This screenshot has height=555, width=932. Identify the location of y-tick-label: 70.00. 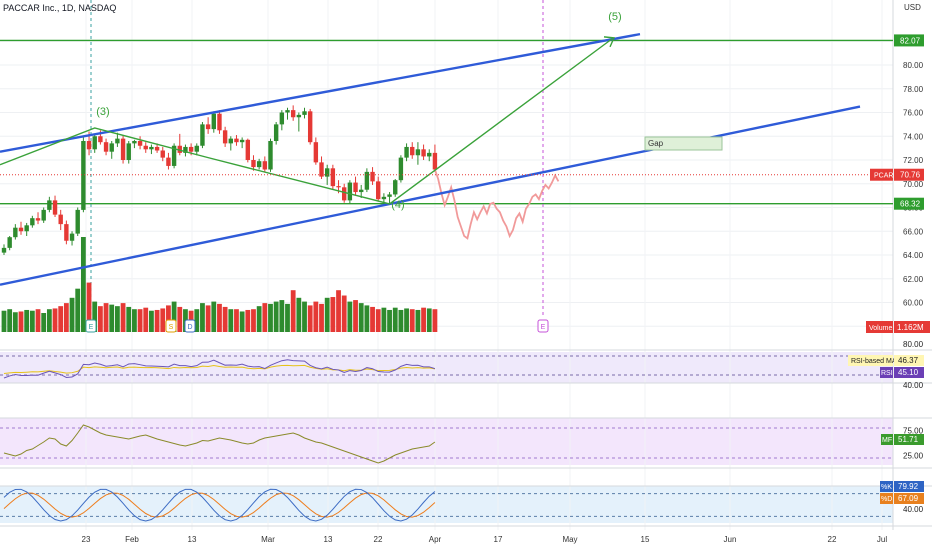
(913, 184).